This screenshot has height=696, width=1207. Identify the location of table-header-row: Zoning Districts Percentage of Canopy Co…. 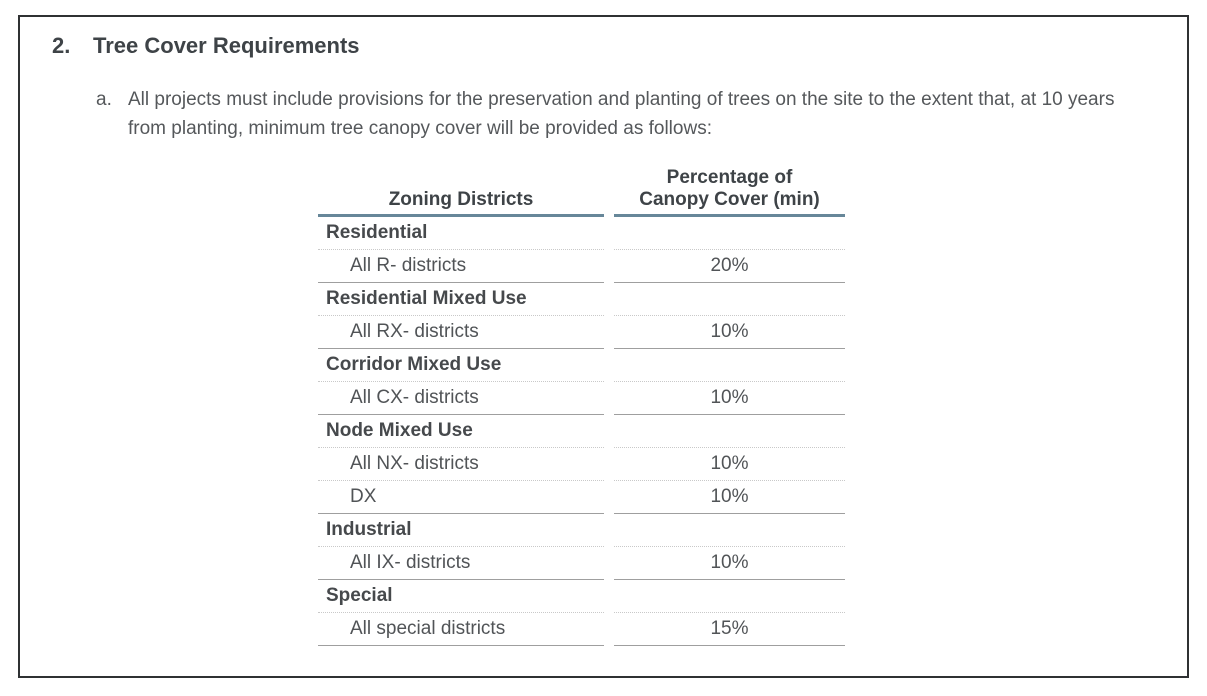
(581, 192).